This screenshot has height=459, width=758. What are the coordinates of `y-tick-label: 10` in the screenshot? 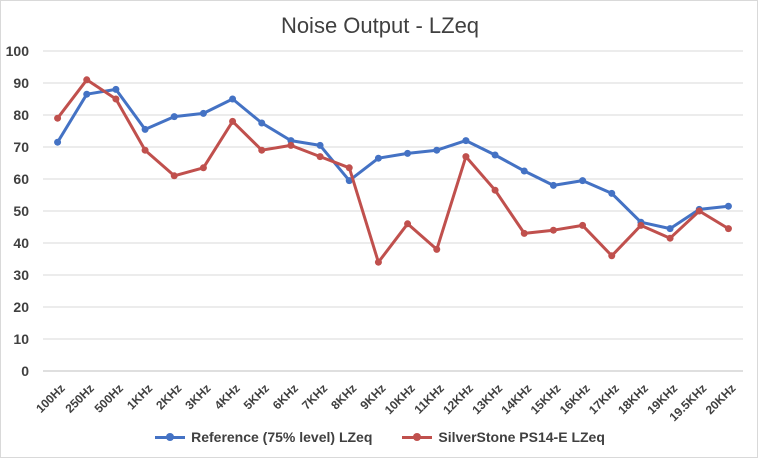 It's located at (21, 339).